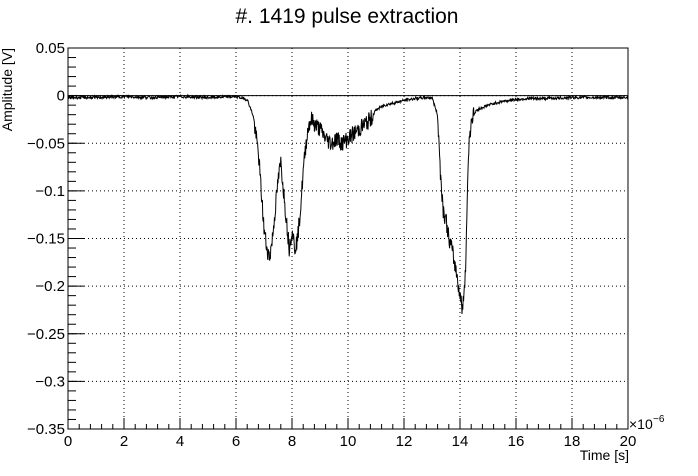 Image resolution: width=698 pixels, height=476 pixels. What do you see at coordinates (46, 429) in the screenshot?
I see `y-tick-label: −0.35` at bounding box center [46, 429].